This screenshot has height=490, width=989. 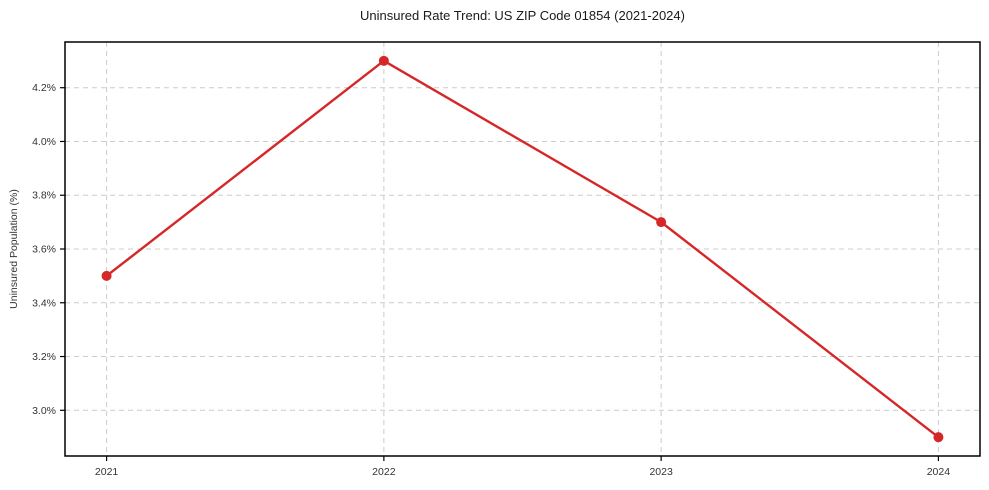 I want to click on x-tick-label: 2023, so click(x=661, y=472).